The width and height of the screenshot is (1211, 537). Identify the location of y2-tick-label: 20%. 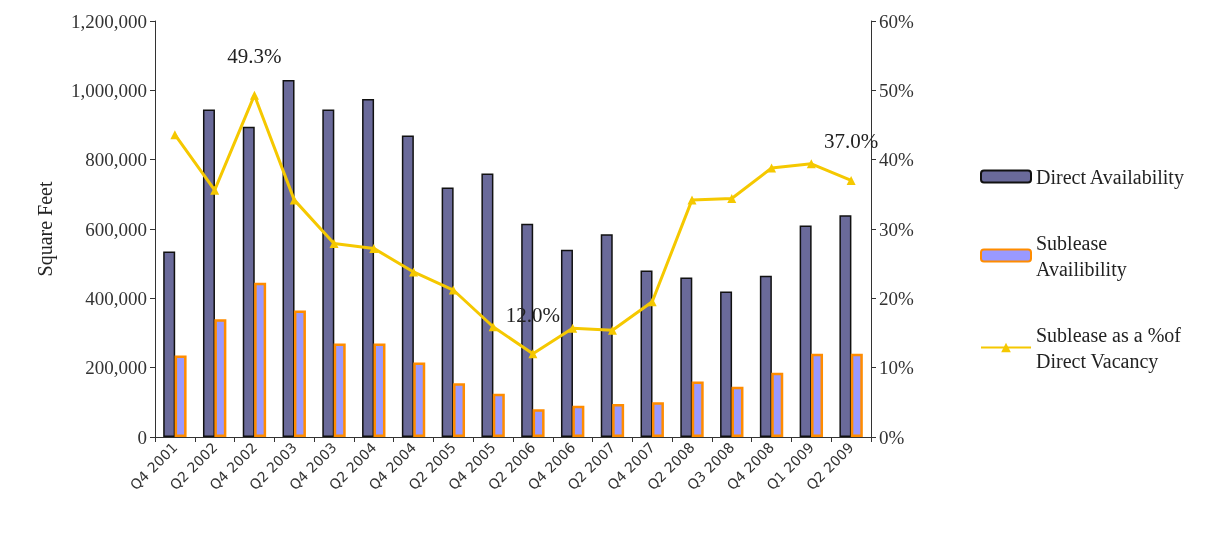
(896, 298).